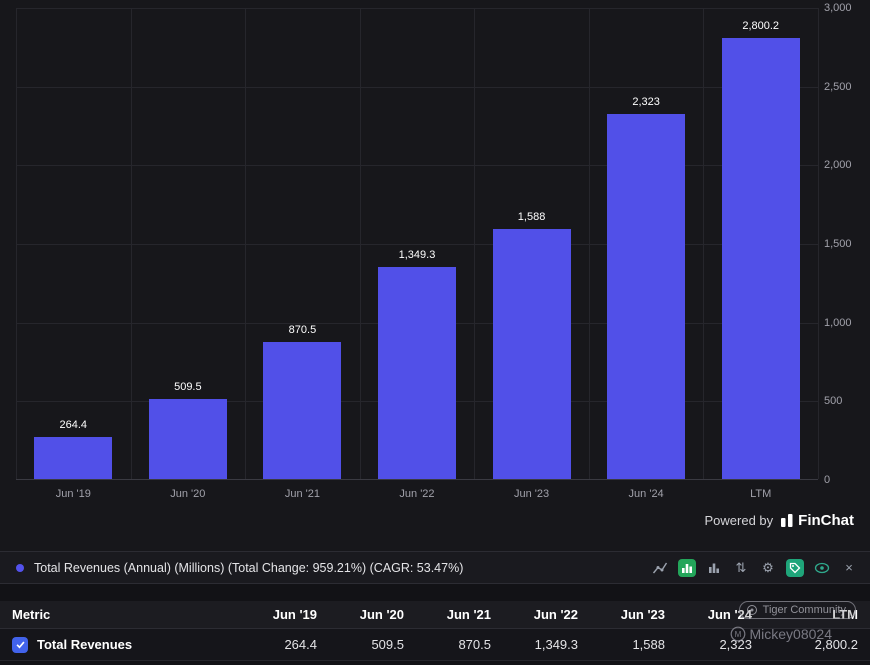 This screenshot has height=665, width=870. What do you see at coordinates (838, 165) in the screenshot?
I see `y-axis-label: 2,000` at bounding box center [838, 165].